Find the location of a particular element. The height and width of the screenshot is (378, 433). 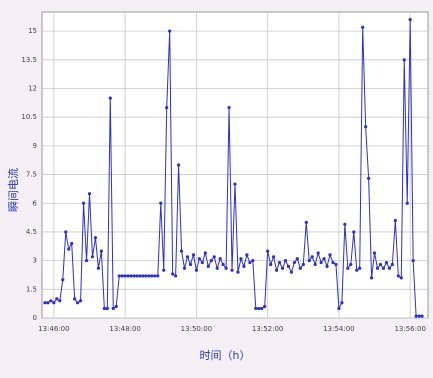

y-tick-label: 3 is located at coordinates (35, 261).